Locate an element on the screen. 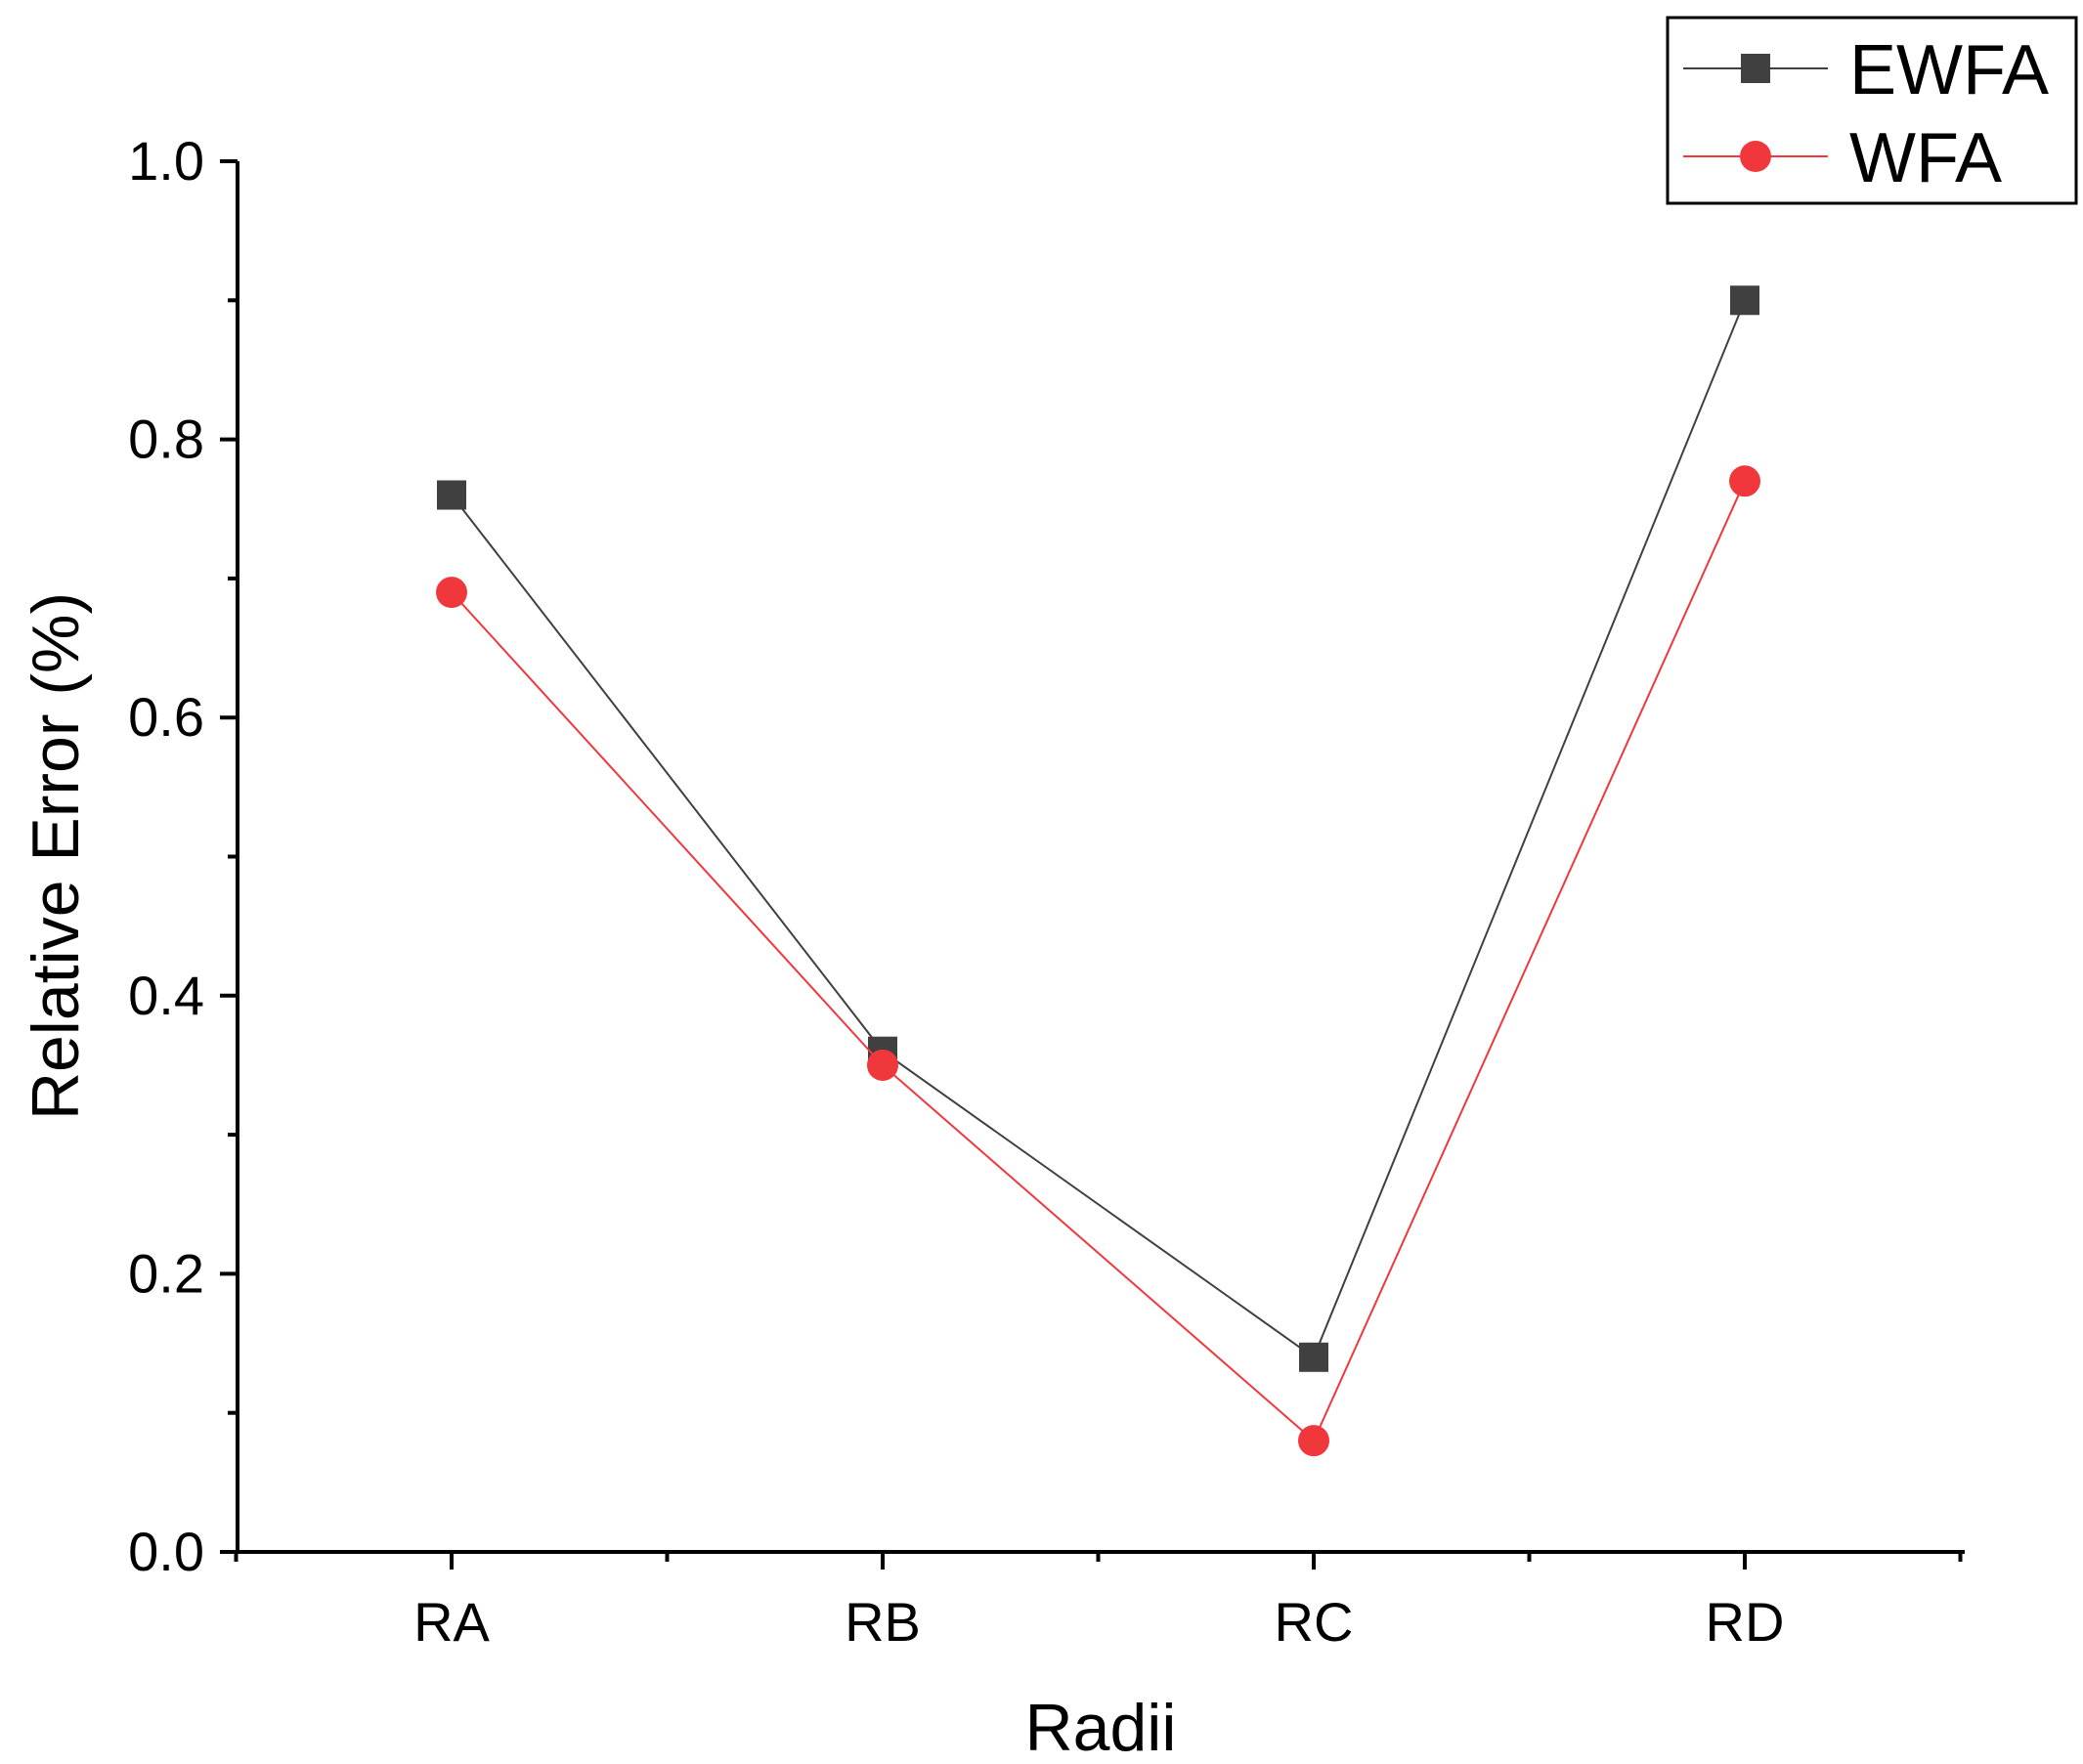 The image size is (2083, 1764). y-tick-label: 0.4 is located at coordinates (166, 996).